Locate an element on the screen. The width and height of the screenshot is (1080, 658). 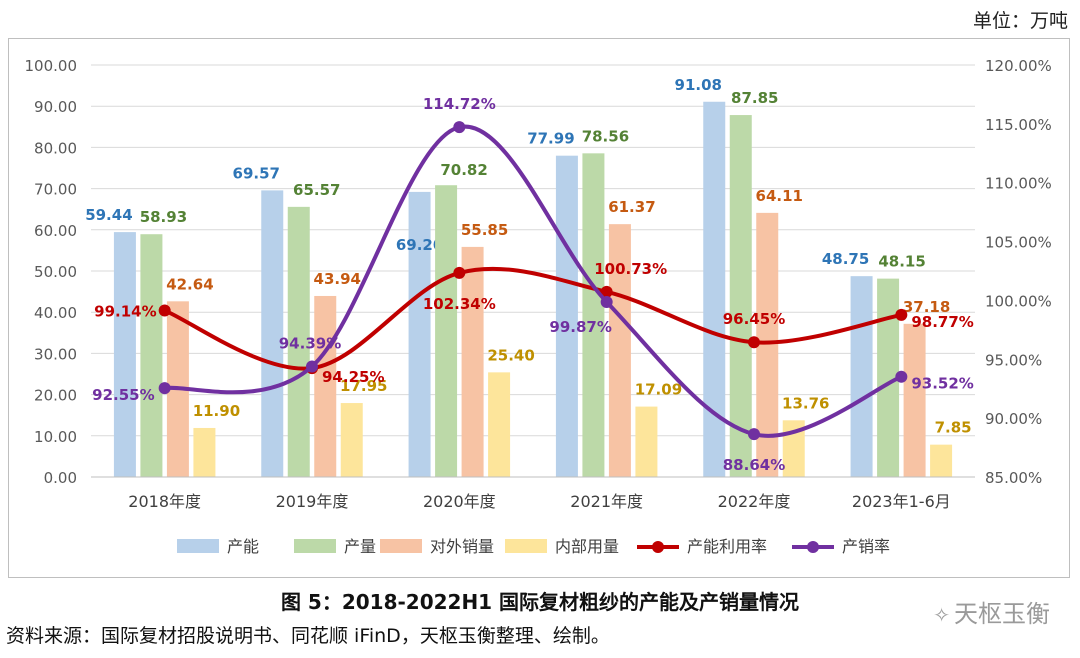
watermark: ✧ 天枢玉衡 is located at coordinates (991, 611).